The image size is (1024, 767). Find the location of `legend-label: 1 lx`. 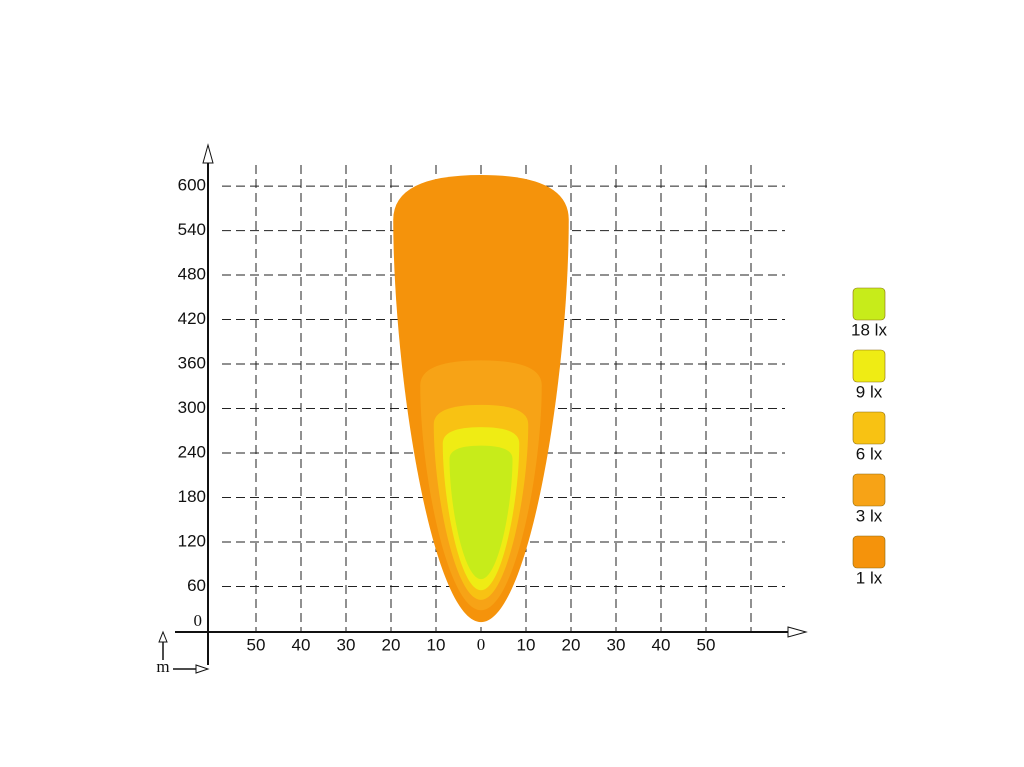

legend-label: 1 lx is located at coordinates (869, 577).